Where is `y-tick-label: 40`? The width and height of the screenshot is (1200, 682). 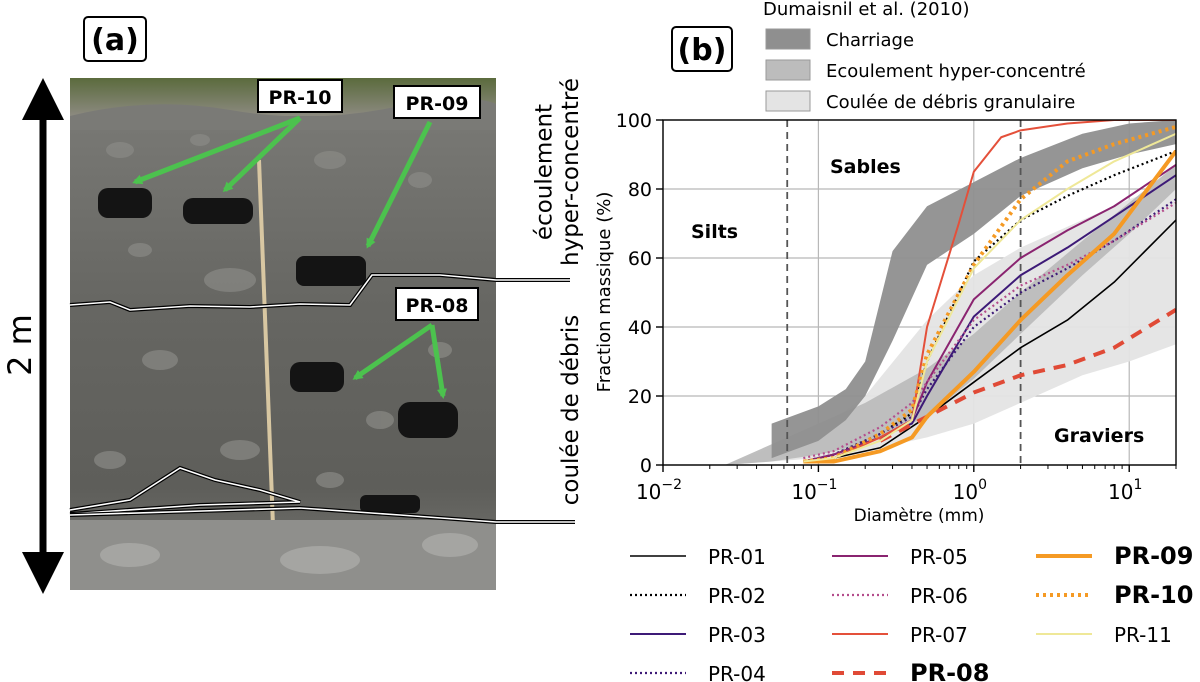 y-tick-label: 40 is located at coordinates (640, 328).